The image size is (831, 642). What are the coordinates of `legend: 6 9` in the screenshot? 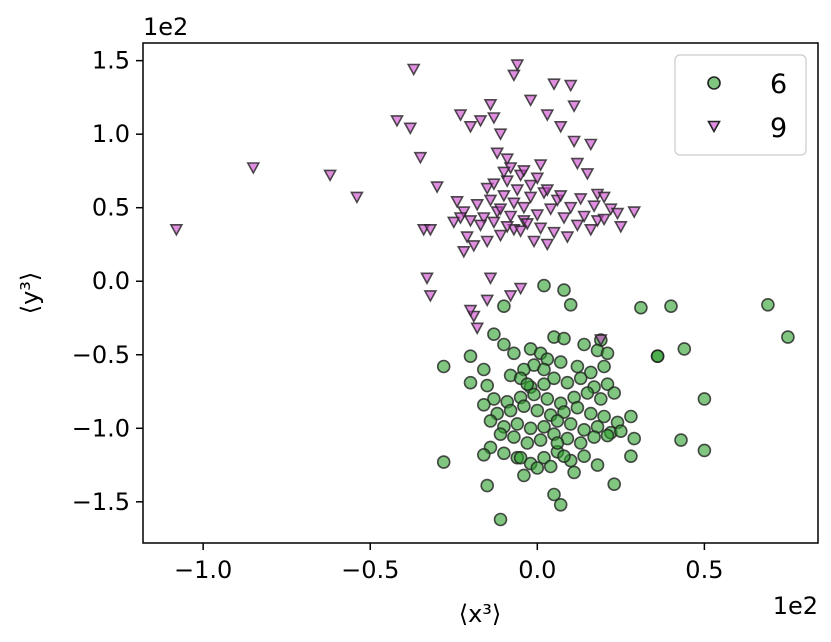 It's located at (740, 105).